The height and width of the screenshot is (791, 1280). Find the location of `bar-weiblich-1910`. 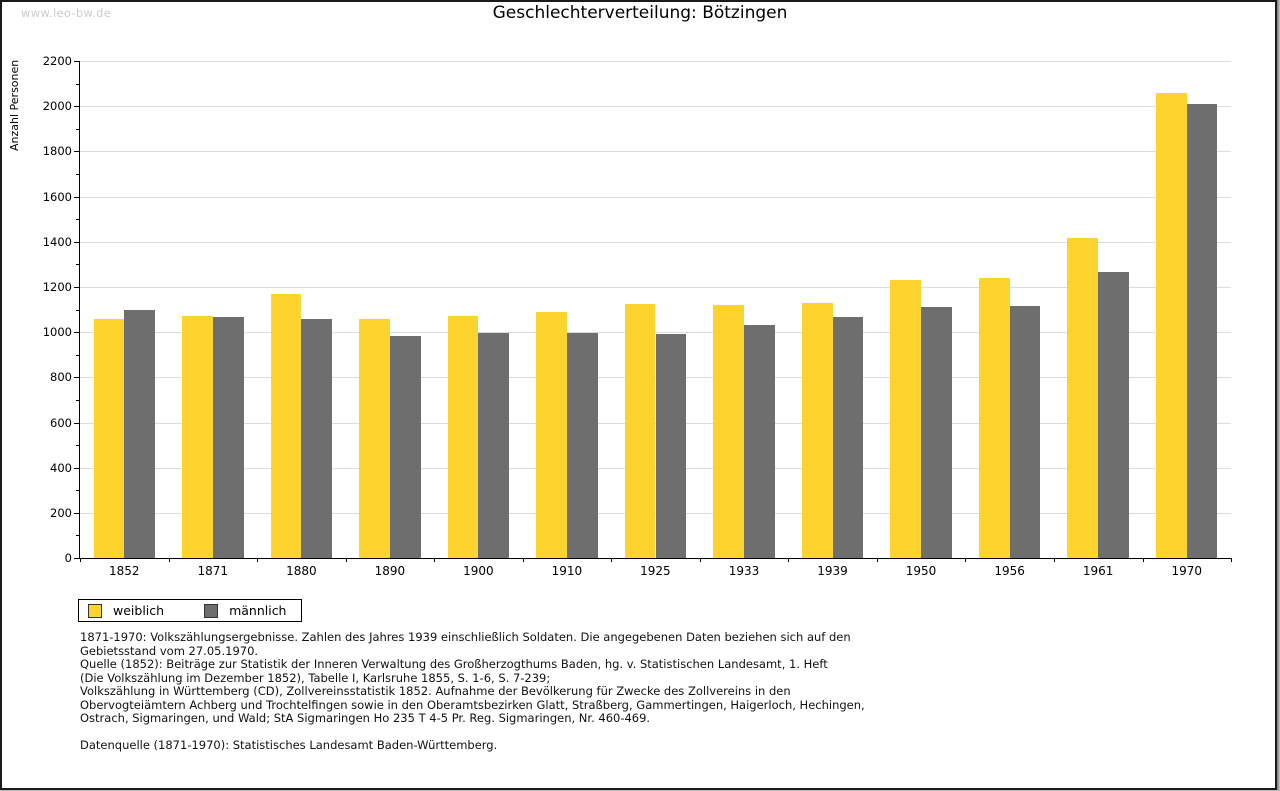

bar-weiblich-1910 is located at coordinates (551, 434).